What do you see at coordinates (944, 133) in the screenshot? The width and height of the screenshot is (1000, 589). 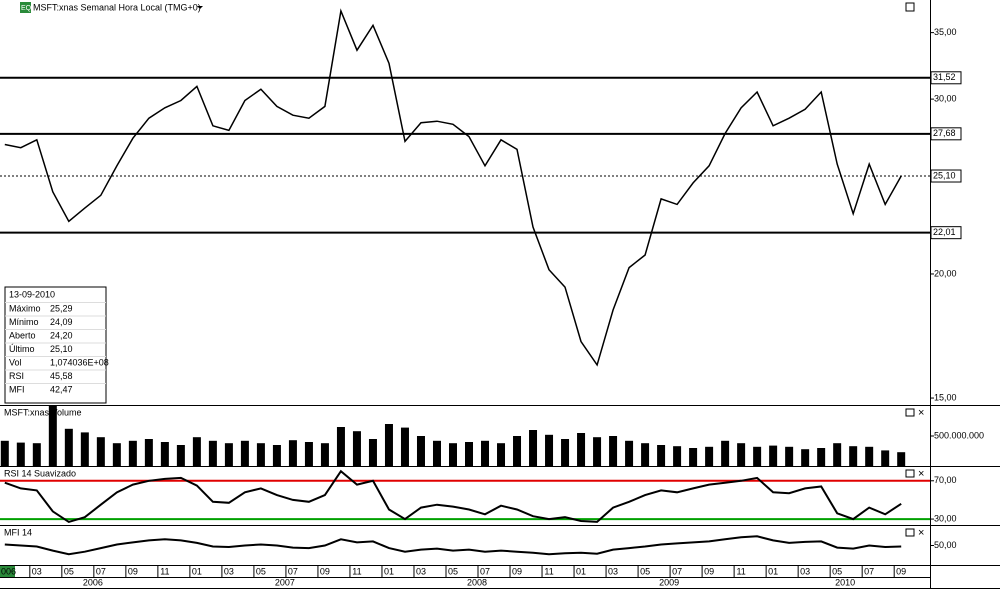 I see `level-label: 27,68` at bounding box center [944, 133].